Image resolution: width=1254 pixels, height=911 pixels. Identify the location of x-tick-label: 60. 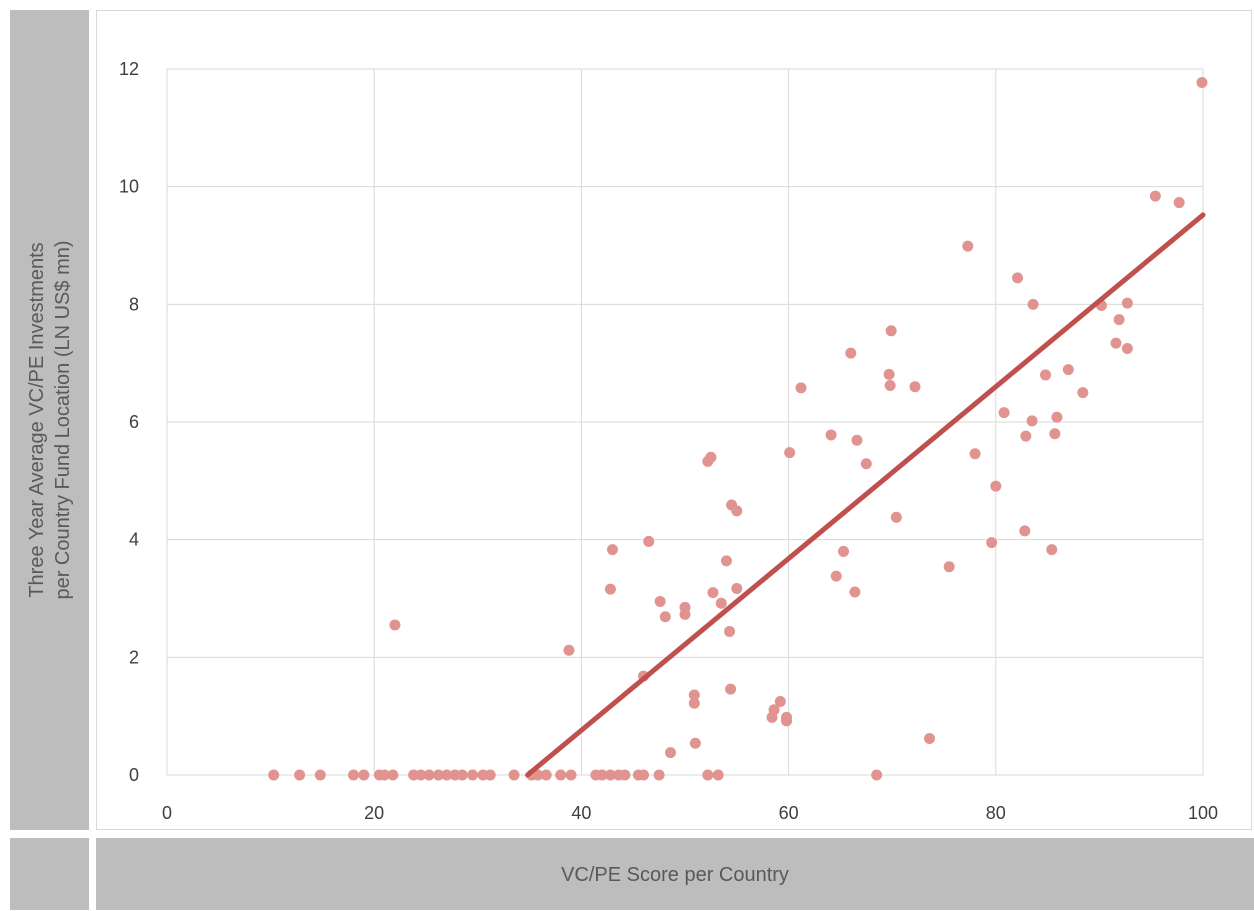
(789, 813).